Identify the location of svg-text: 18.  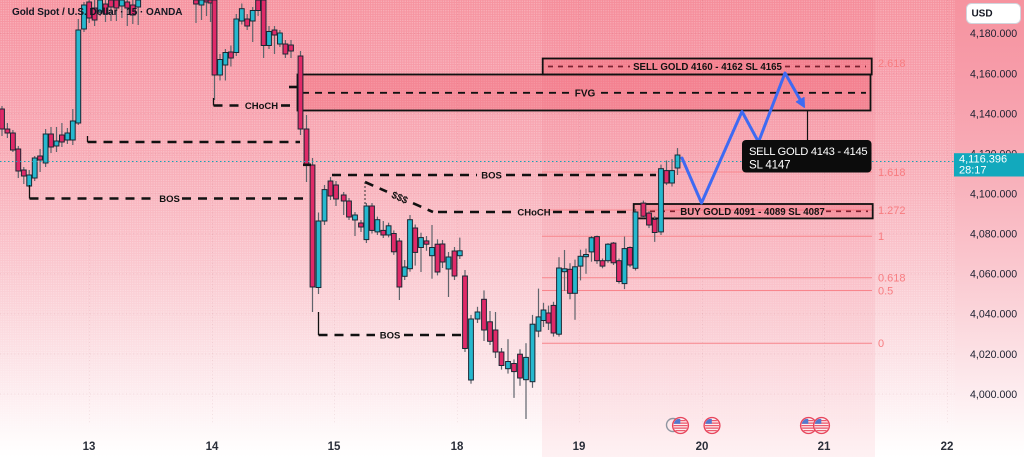
(457, 447).